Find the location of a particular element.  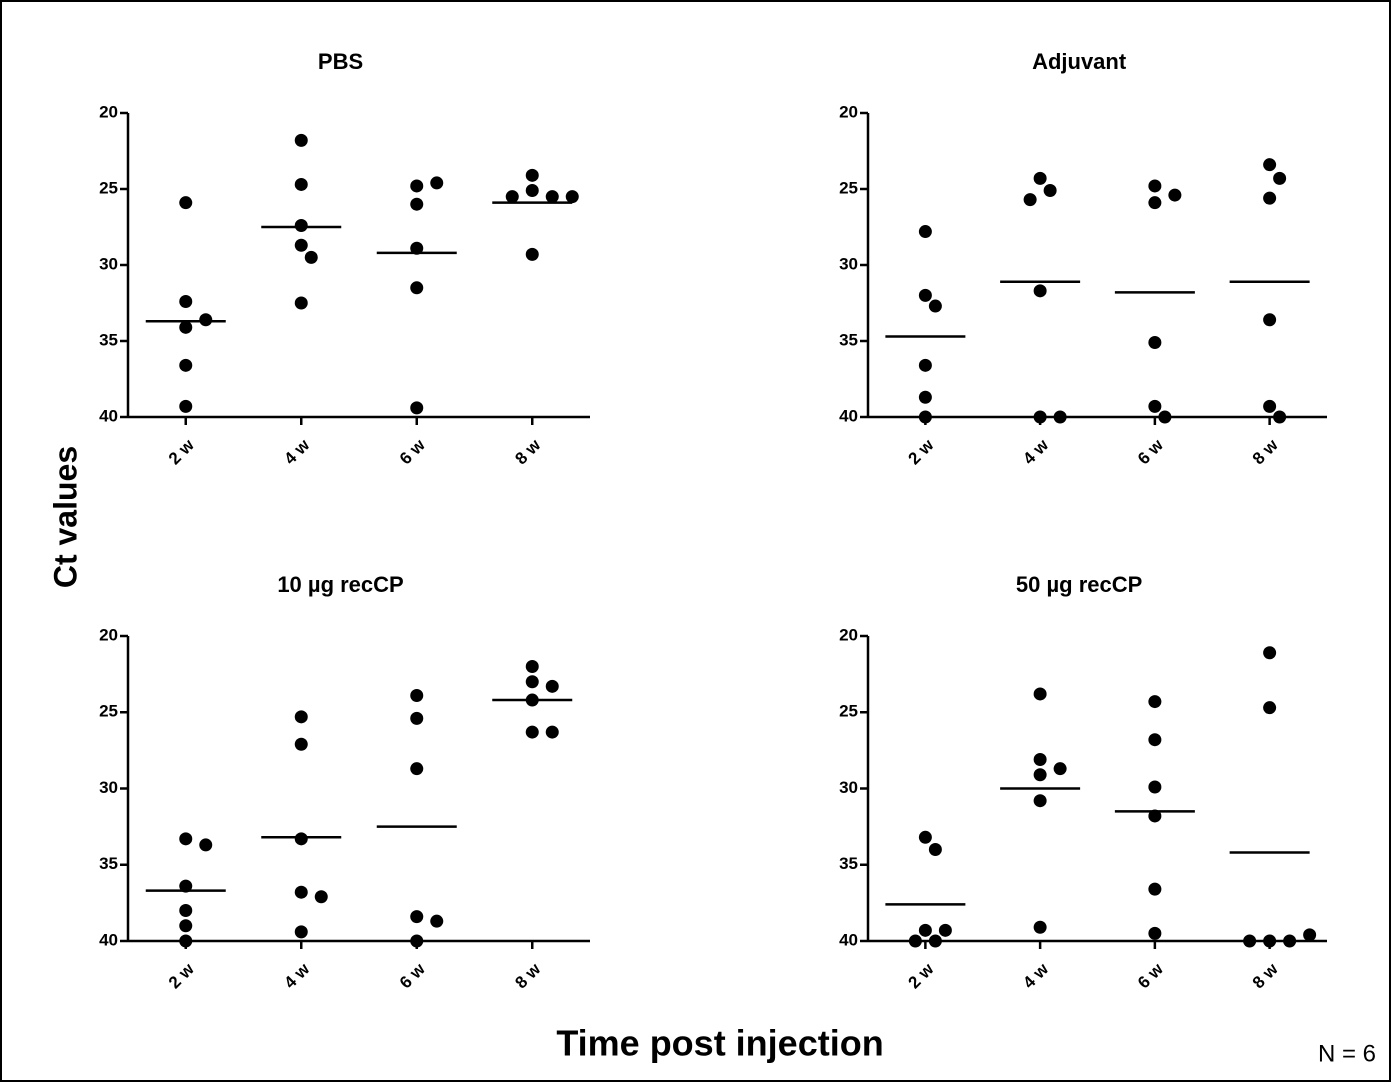

panel-title: Adjuvant is located at coordinates (1079, 61).